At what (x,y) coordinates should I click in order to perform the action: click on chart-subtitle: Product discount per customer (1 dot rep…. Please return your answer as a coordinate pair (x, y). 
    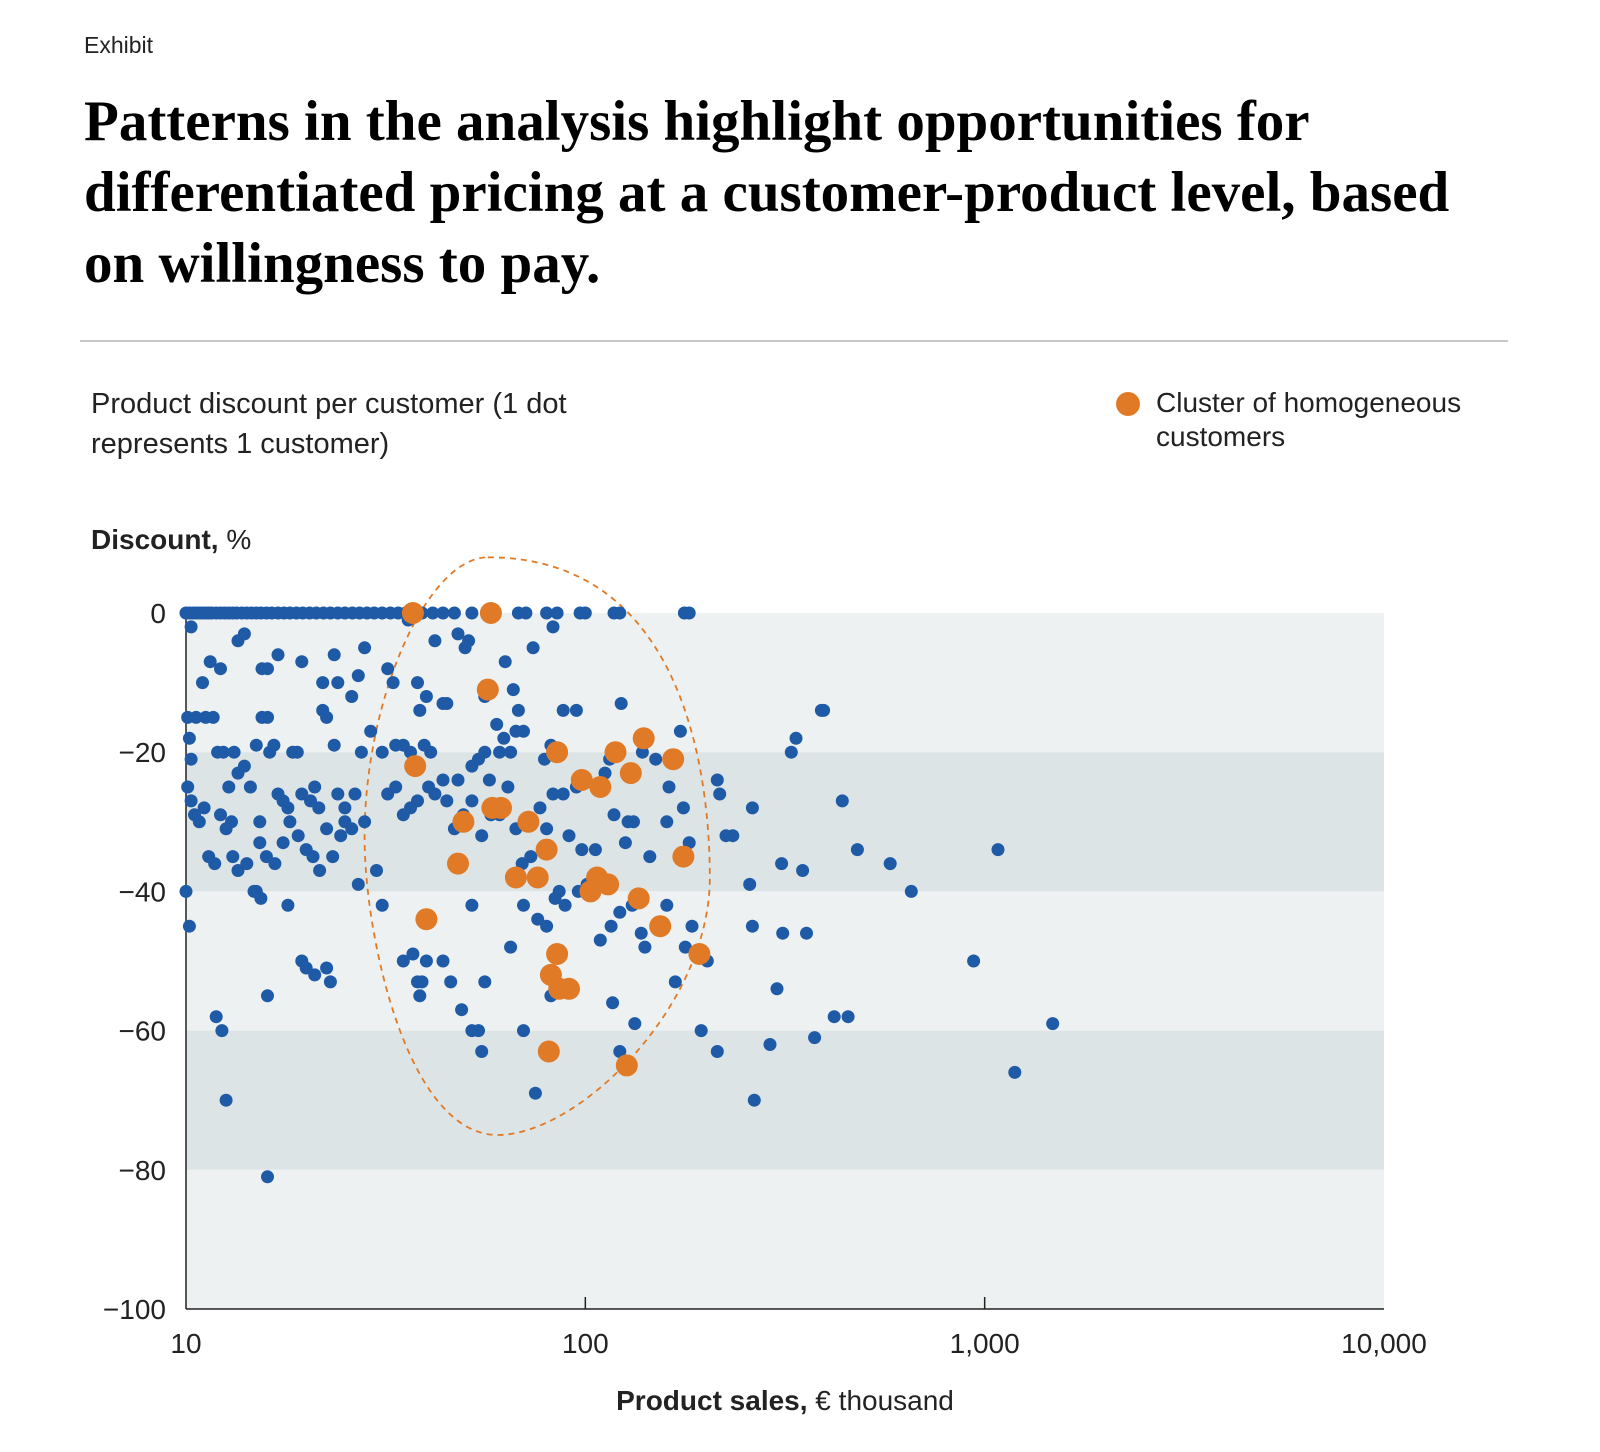
    Looking at the image, I should click on (329, 424).